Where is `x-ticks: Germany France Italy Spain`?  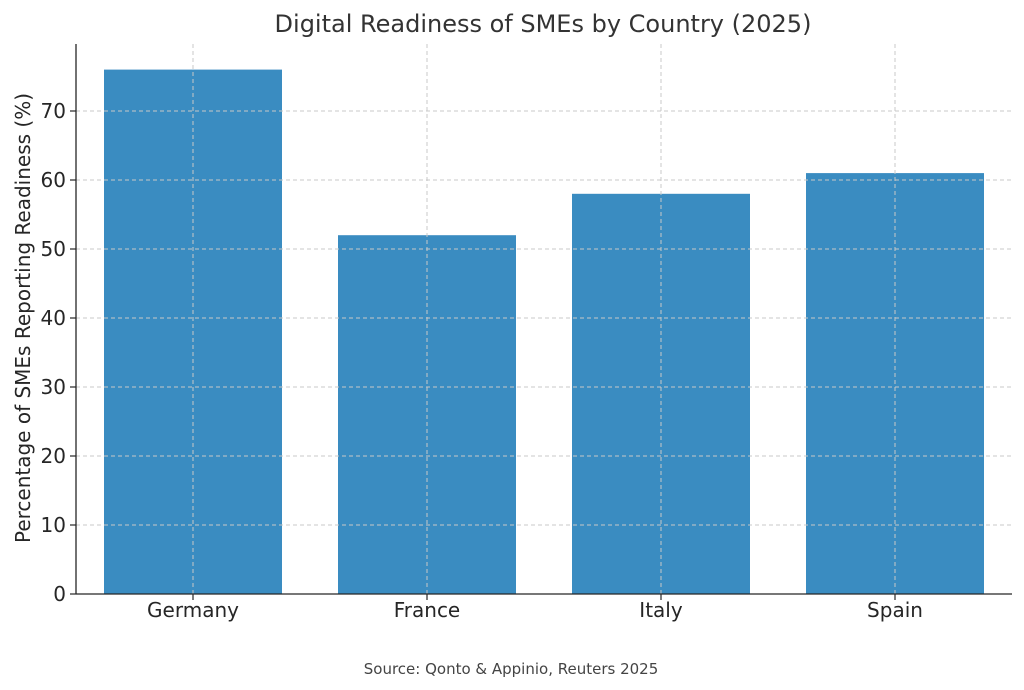 x-ticks: Germany France Italy Spain is located at coordinates (535, 608).